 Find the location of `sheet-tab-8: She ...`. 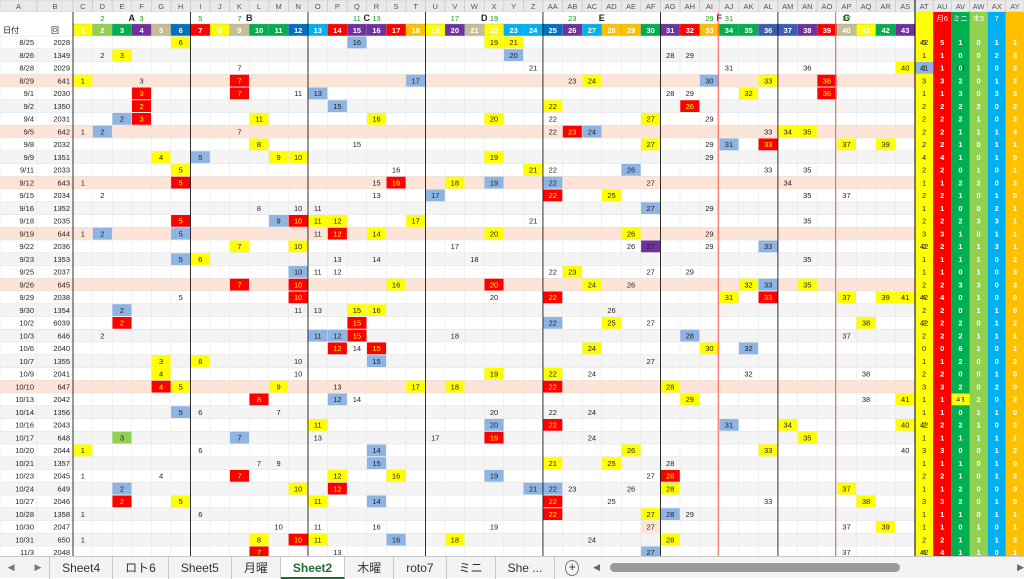

sheet-tab-8: She ... is located at coordinates (526, 567).